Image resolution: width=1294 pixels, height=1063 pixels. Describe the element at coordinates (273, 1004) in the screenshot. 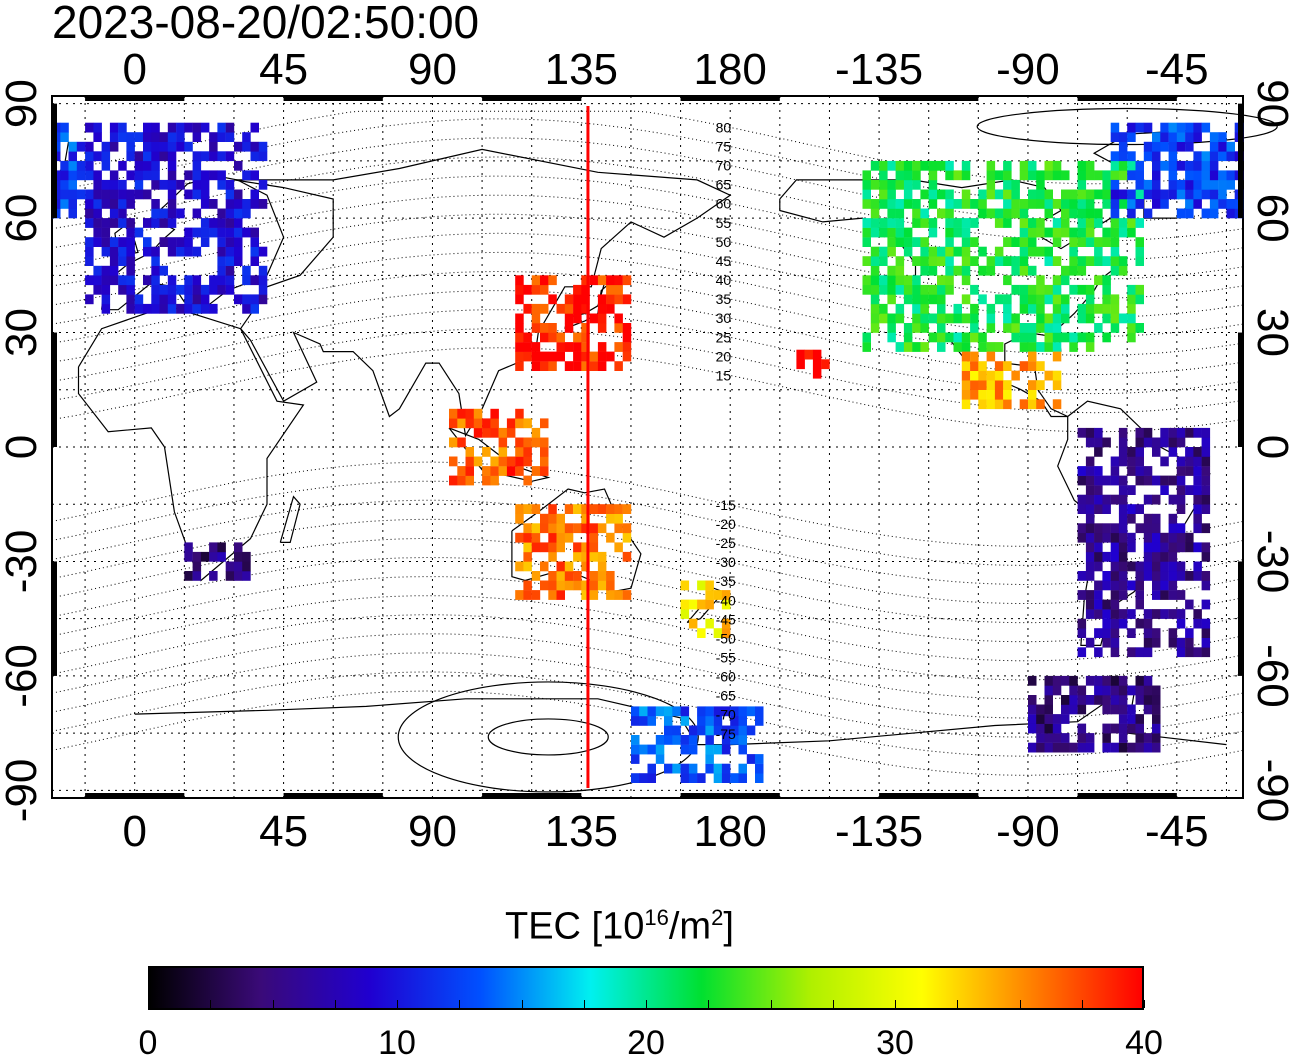

I see `colorbar-tick` at that location.